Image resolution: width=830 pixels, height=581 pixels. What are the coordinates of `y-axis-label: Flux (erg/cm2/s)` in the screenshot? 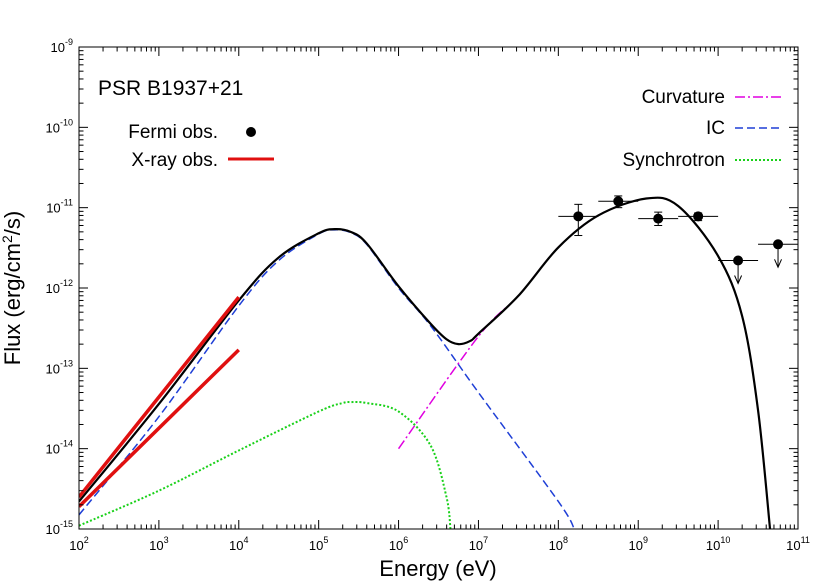 It's located at (12, 288).